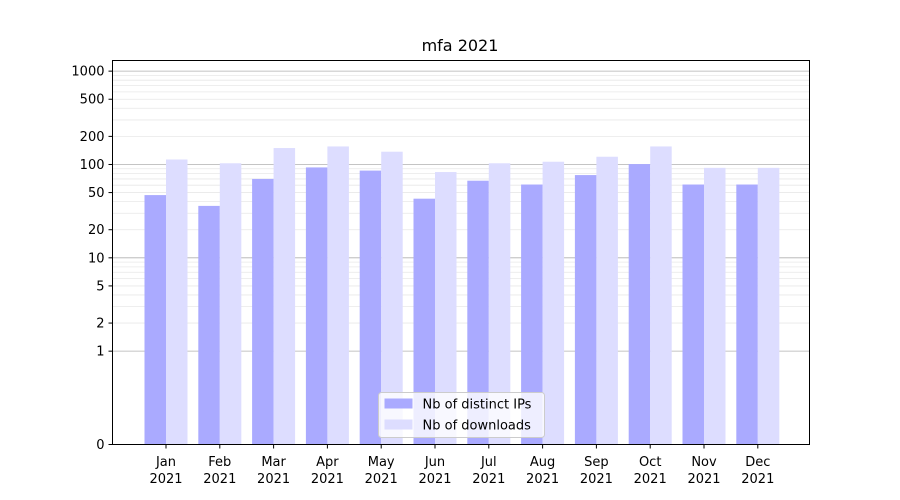 The height and width of the screenshot is (500, 900). Describe the element at coordinates (165, 462) in the screenshot. I see `x-tick-label: Jan` at that location.